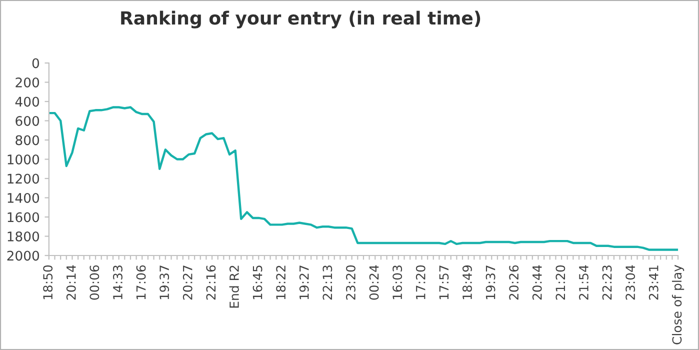 The height and width of the screenshot is (350, 699). What do you see at coordinates (257, 283) in the screenshot?
I see `x-tick-label: 16:45` at bounding box center [257, 283].